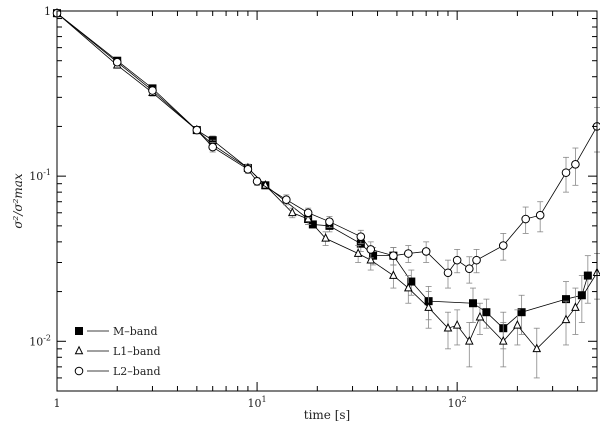 The width and height of the screenshot is (600, 421). Describe the element at coordinates (47, 172) in the screenshot. I see `y-tick-exponent: -1` at that location.